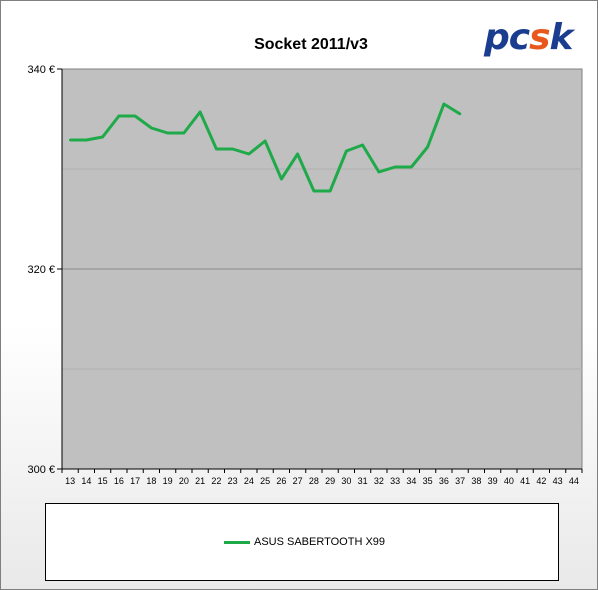  I want to click on legend-item: ASUS SABERTOOTH X99, so click(304, 542).